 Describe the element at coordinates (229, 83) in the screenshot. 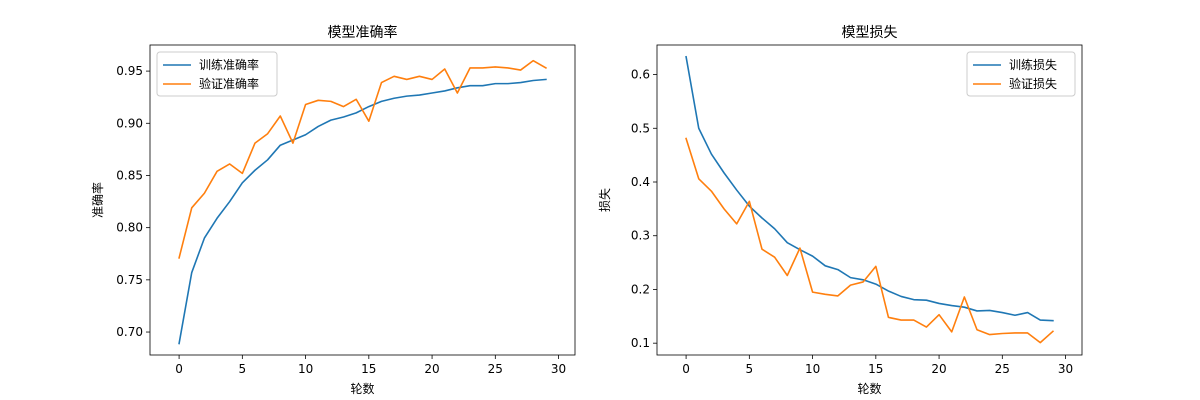

I see `legend-label: 验证准确率` at that location.